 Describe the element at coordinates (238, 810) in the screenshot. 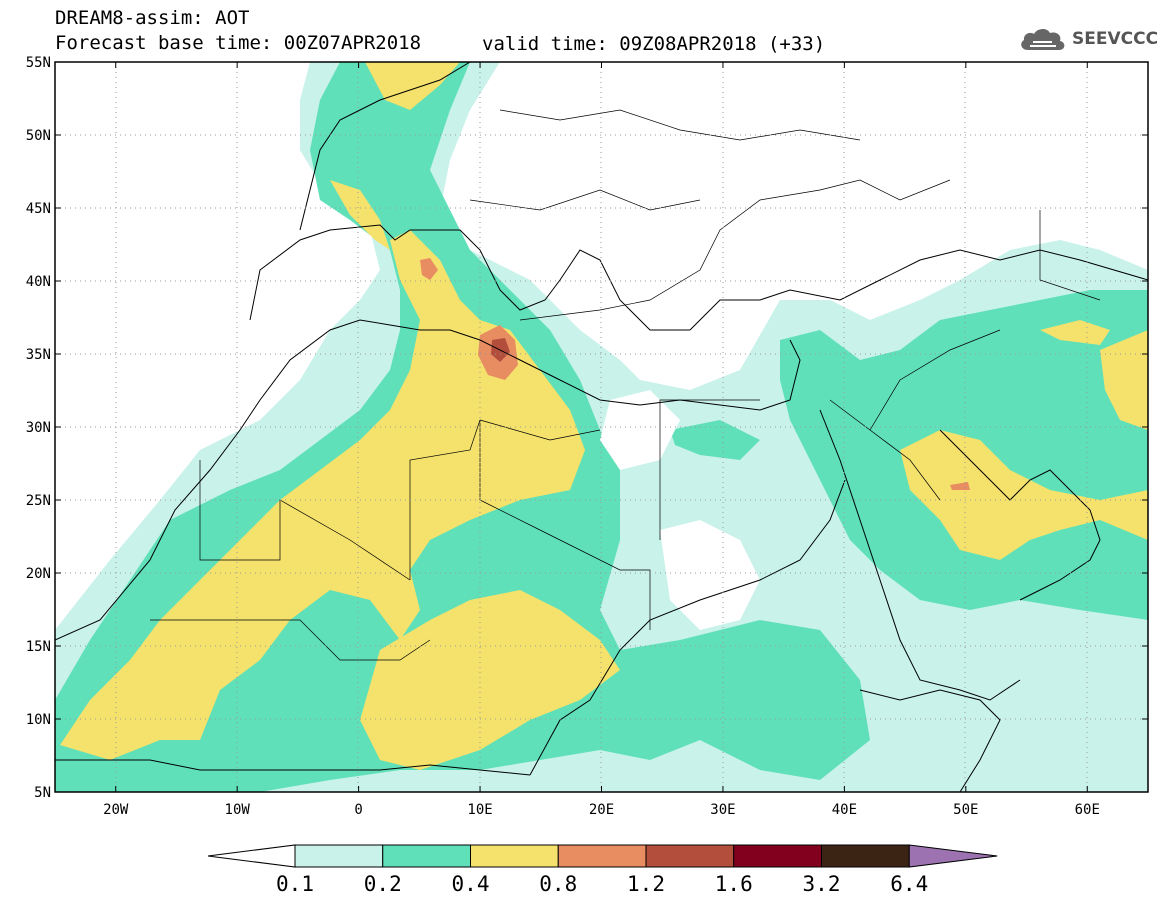

I see `x-tick-label: 10W` at that location.